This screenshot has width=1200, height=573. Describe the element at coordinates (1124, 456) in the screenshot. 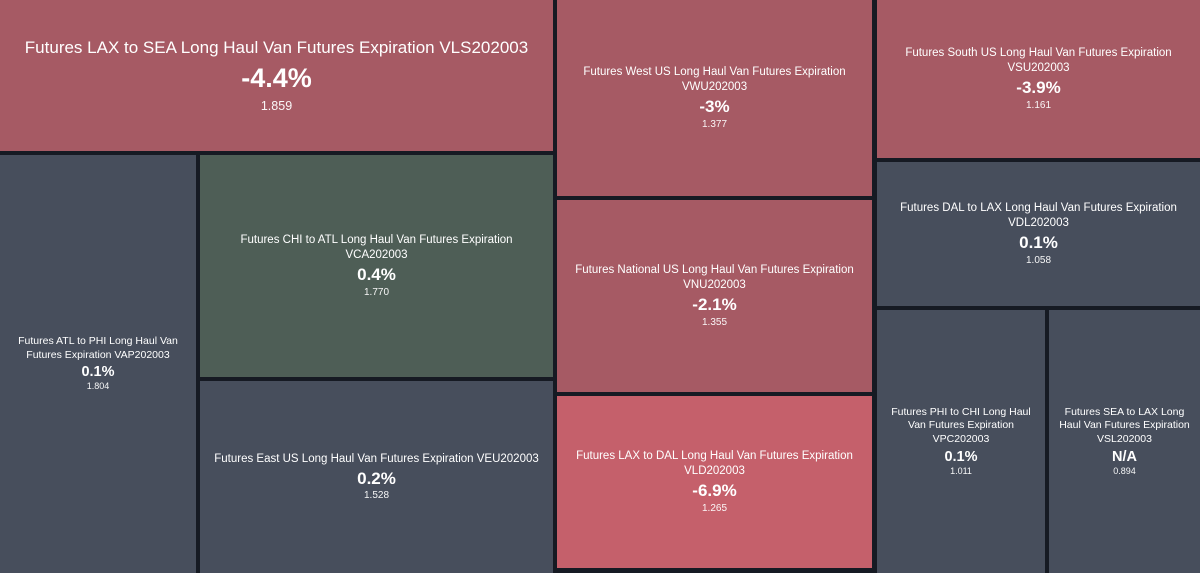

I see `tile-change-percent: N/A` at that location.